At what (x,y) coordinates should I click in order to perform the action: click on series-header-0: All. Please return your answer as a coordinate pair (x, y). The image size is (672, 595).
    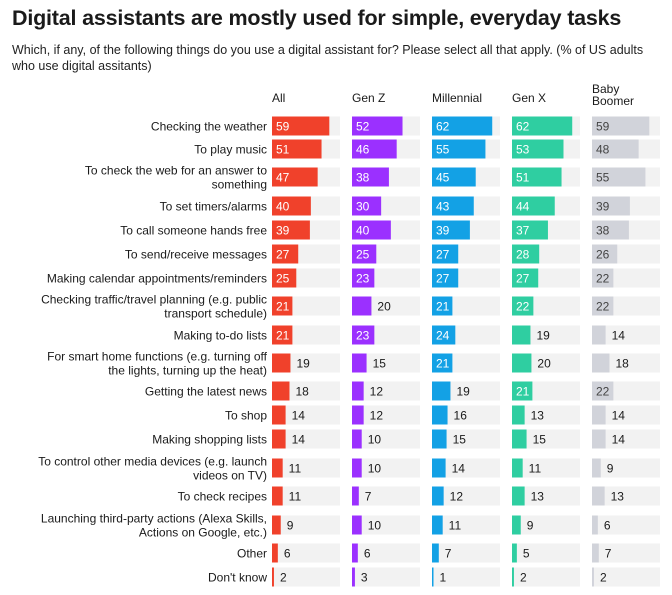
    Looking at the image, I should click on (278, 98).